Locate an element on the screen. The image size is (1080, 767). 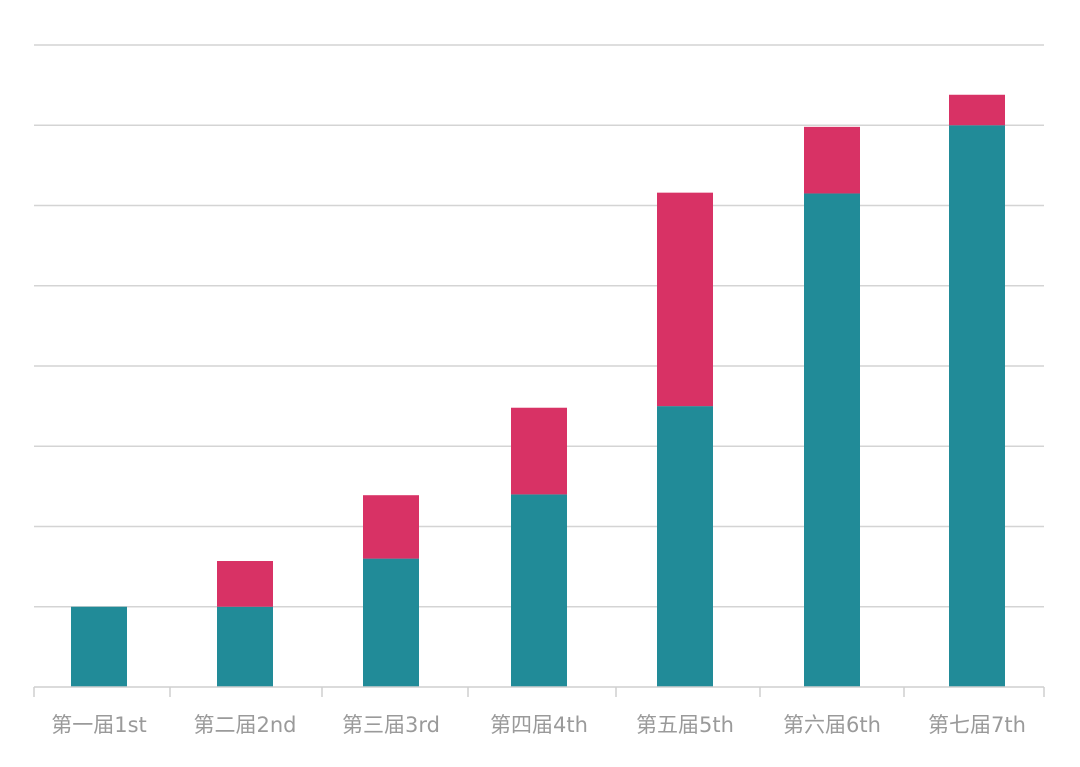
x-tick-label: 第四届4th is located at coordinates (539, 725).